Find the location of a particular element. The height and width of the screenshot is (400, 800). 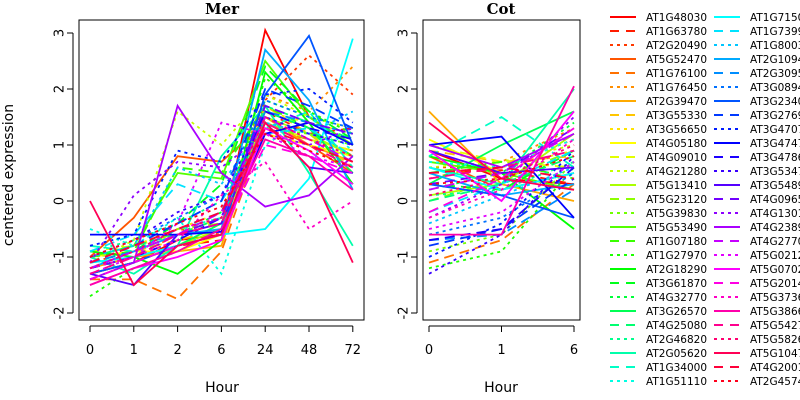

series-line-AT4G2770 is located at coordinates (221, 192).